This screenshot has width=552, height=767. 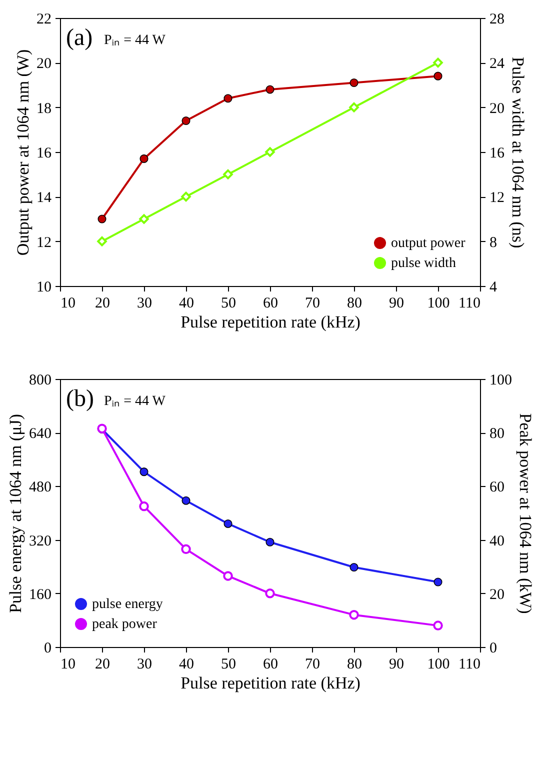 What do you see at coordinates (40, 541) in the screenshot?
I see `y-tick-label: 320` at bounding box center [40, 541].